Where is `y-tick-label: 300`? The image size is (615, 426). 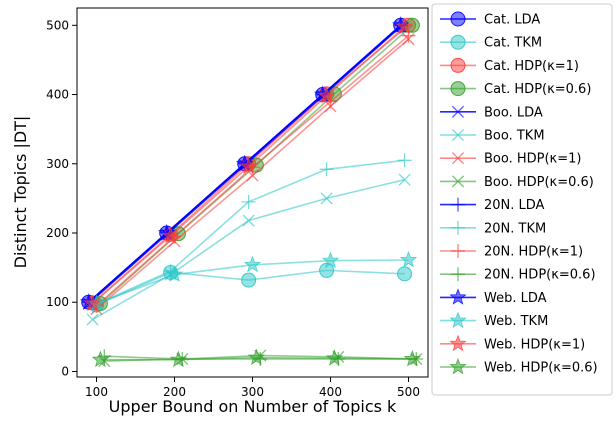 y-tick-label: 300 is located at coordinates (57, 164).